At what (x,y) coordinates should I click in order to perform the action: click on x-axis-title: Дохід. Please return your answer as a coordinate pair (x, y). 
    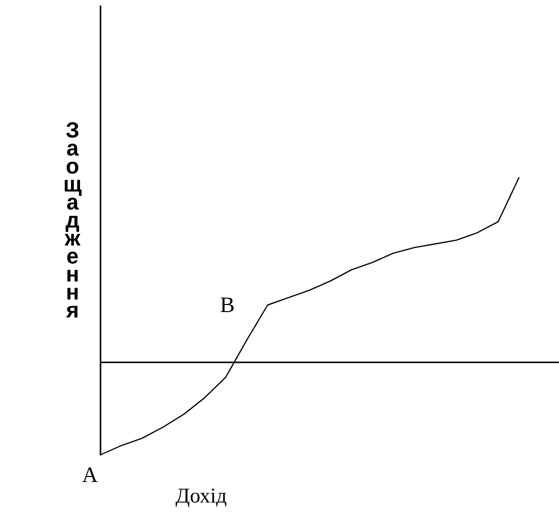
    Looking at the image, I should click on (202, 496).